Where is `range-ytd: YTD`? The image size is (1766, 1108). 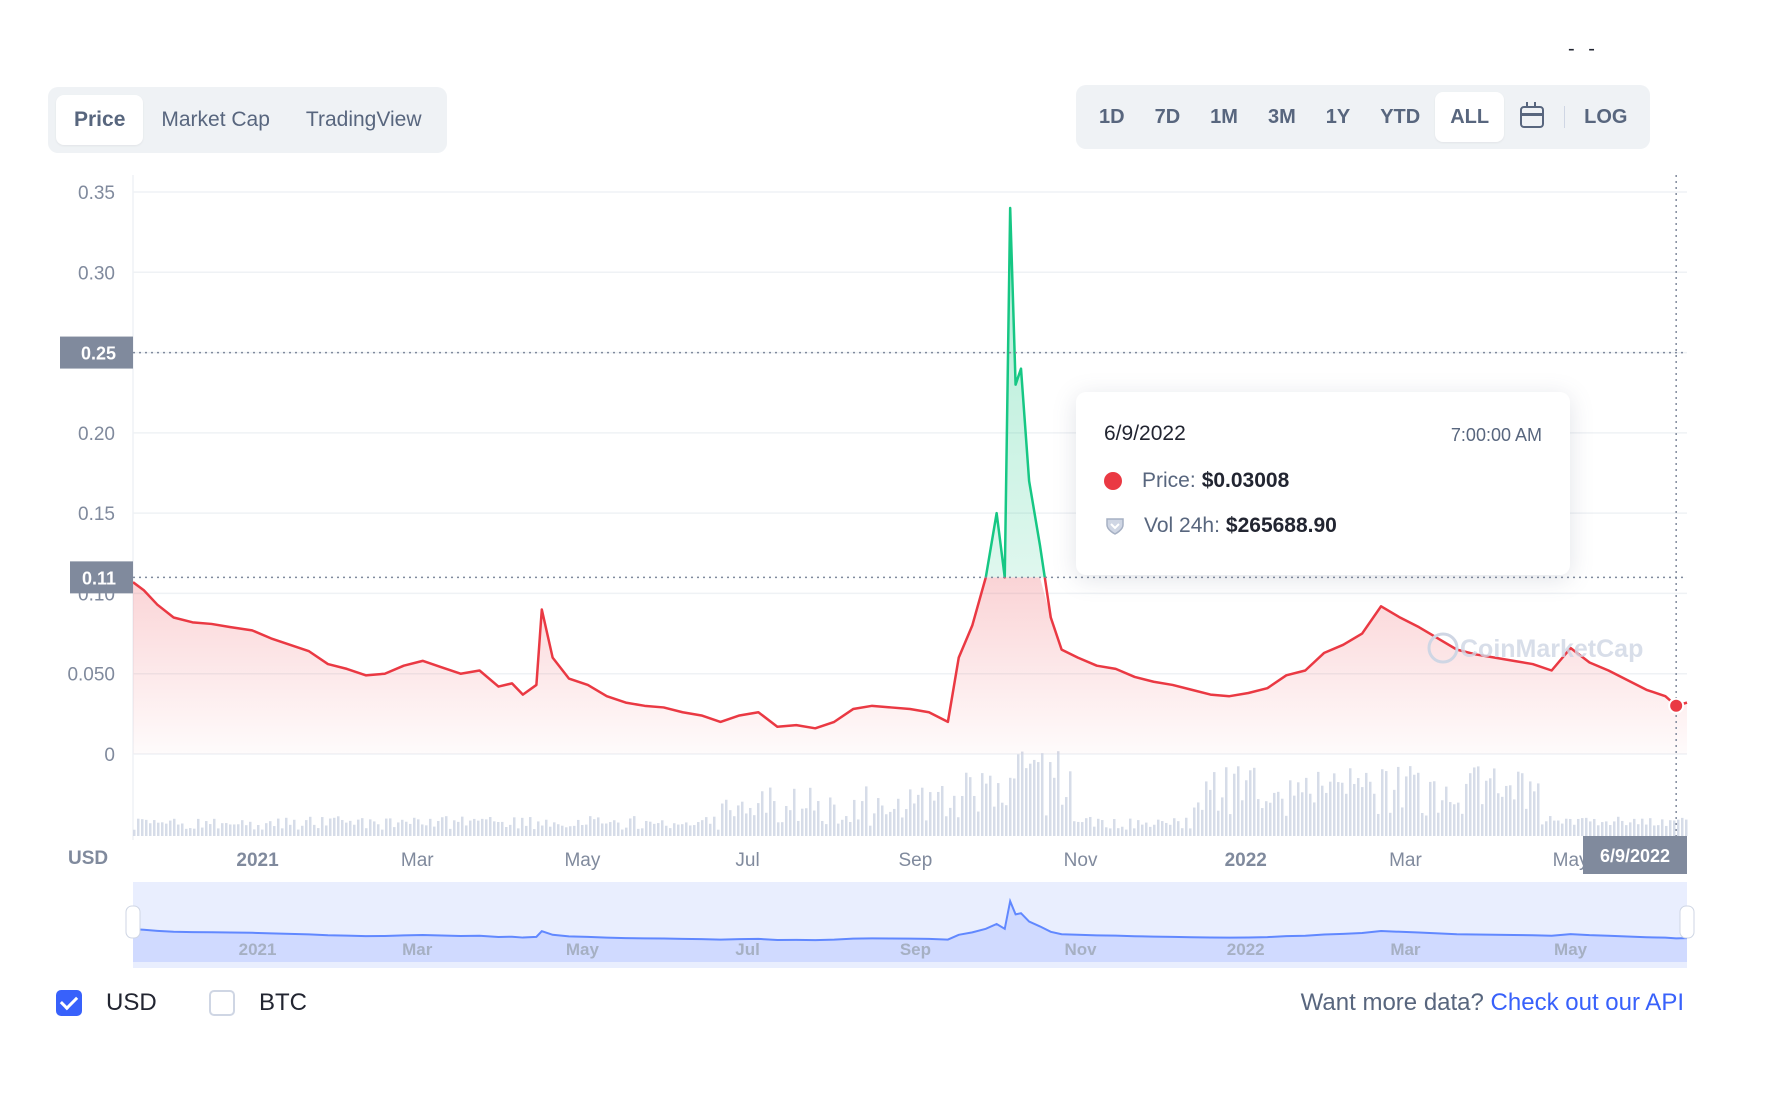
range-ytd: YTD is located at coordinates (1400, 117).